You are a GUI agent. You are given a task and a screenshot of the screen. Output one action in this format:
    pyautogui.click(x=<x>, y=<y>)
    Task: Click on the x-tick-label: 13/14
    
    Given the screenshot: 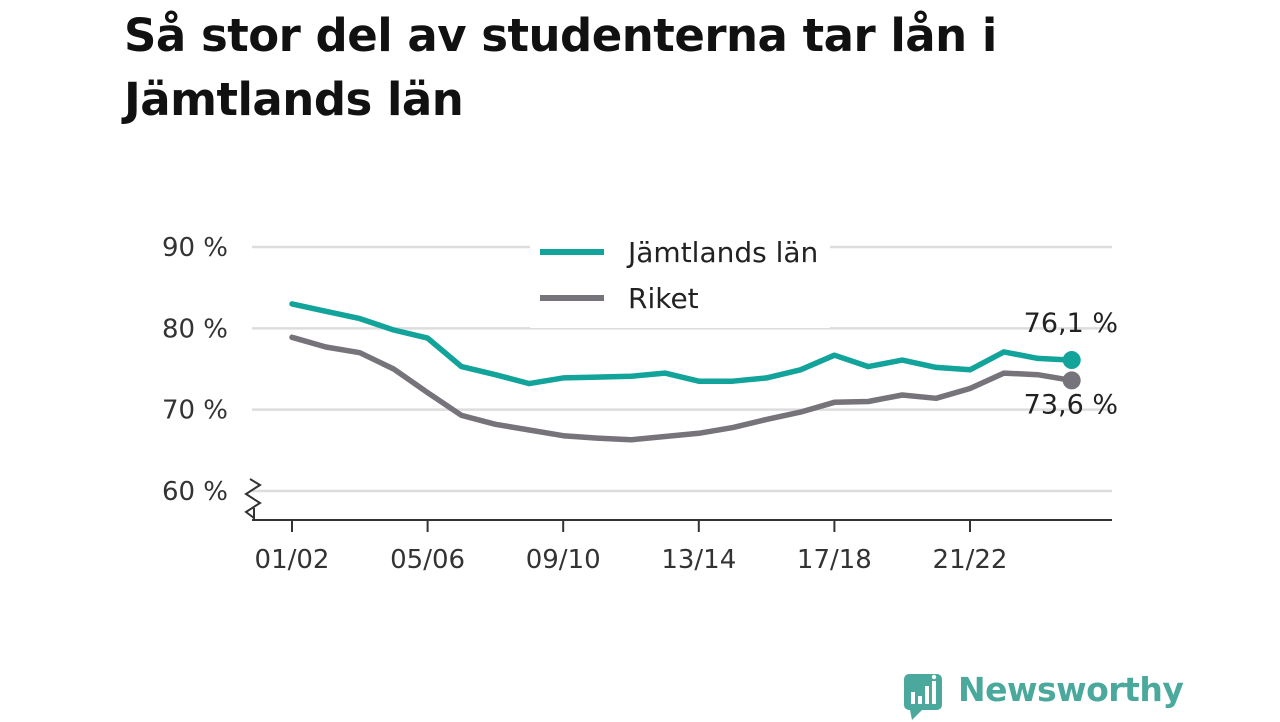 What is the action you would take?
    pyautogui.click(x=698, y=560)
    